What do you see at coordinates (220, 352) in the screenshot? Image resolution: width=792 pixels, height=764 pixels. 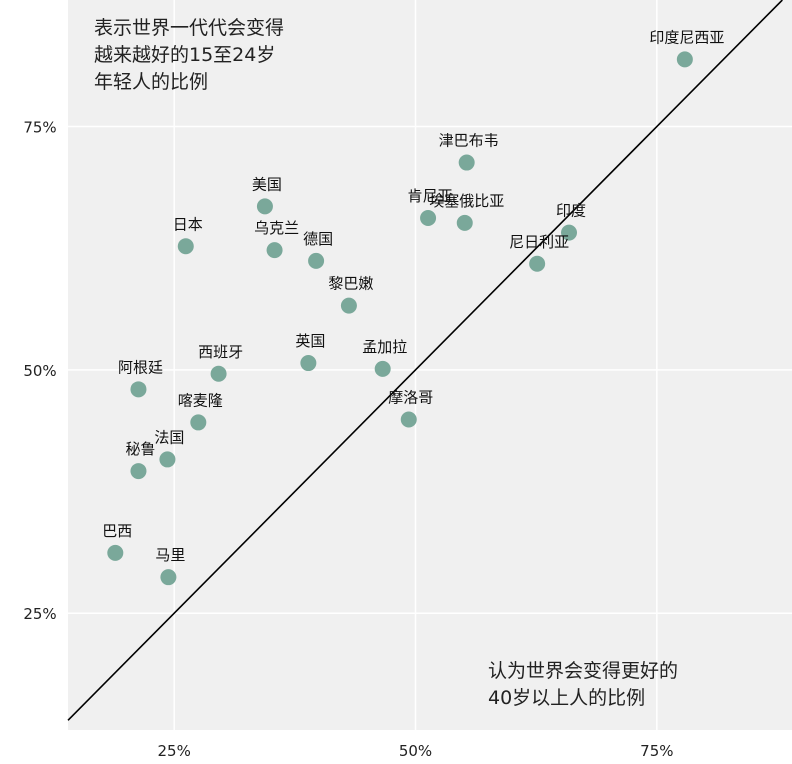 I see `point-label: 西班牙` at bounding box center [220, 352].